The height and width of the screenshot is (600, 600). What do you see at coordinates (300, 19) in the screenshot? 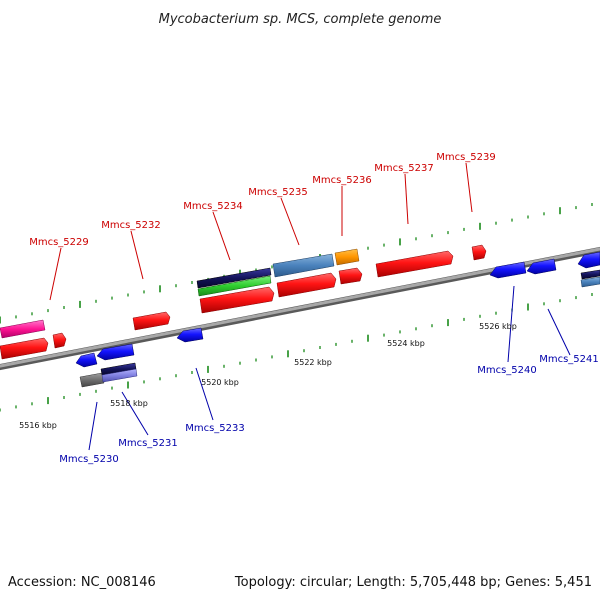
I see `map-title: Mycobacterium sp. MCS, complete genome` at bounding box center [300, 19].